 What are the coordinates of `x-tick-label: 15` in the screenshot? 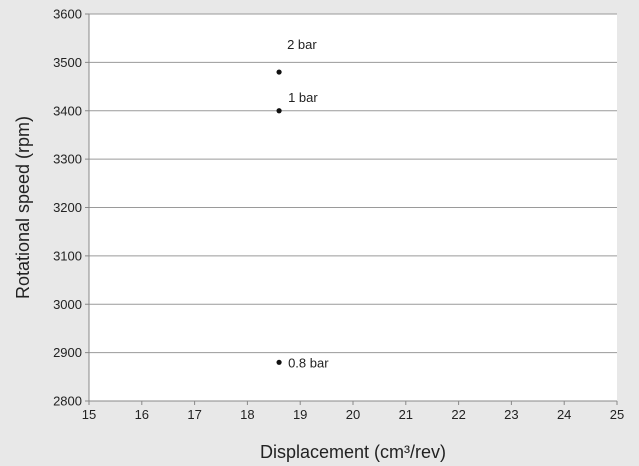 It's located at (89, 414).